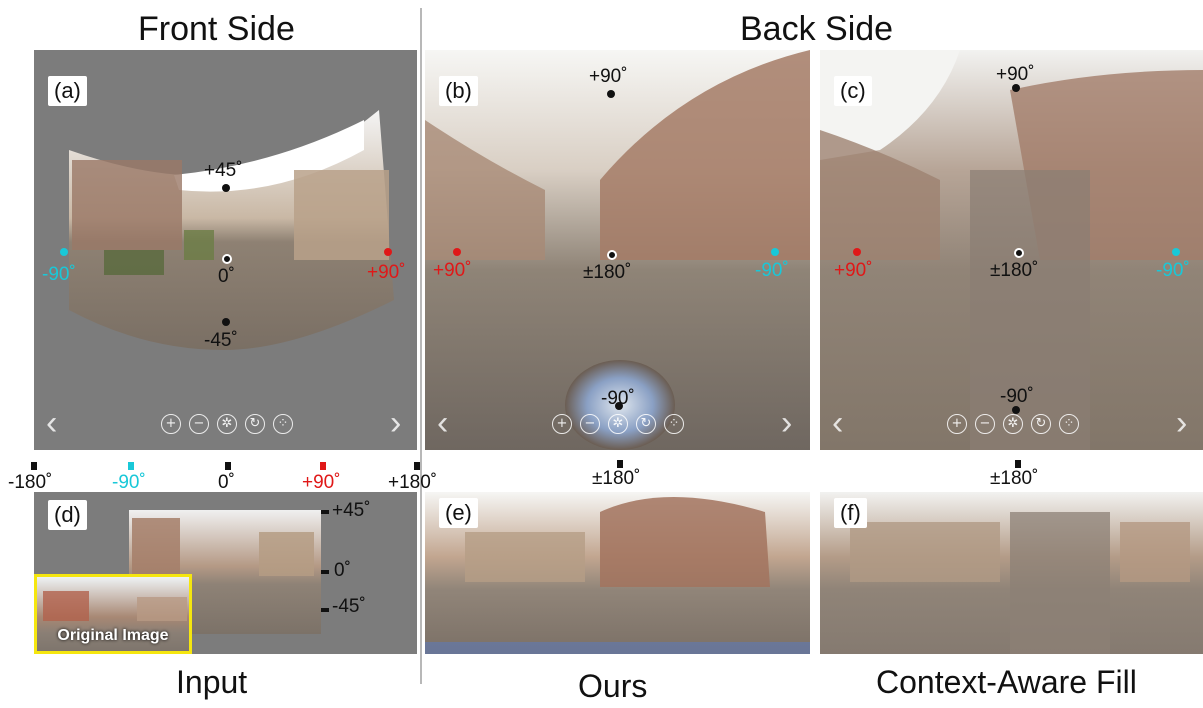 The image size is (1203, 708). What do you see at coordinates (342, 570) in the screenshot?
I see `vaxis-label-zero: 0˚` at bounding box center [342, 570].